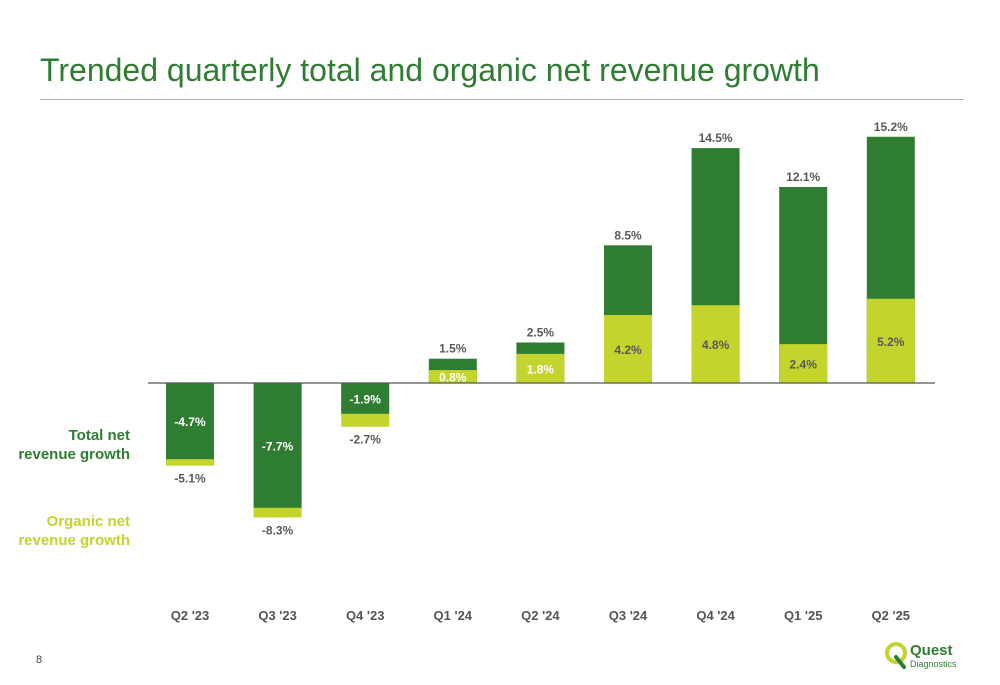 This screenshot has width=1000, height=685. What do you see at coordinates (74, 531) in the screenshot?
I see `legend-organic-label: Organic net revenue growth` at bounding box center [74, 531].